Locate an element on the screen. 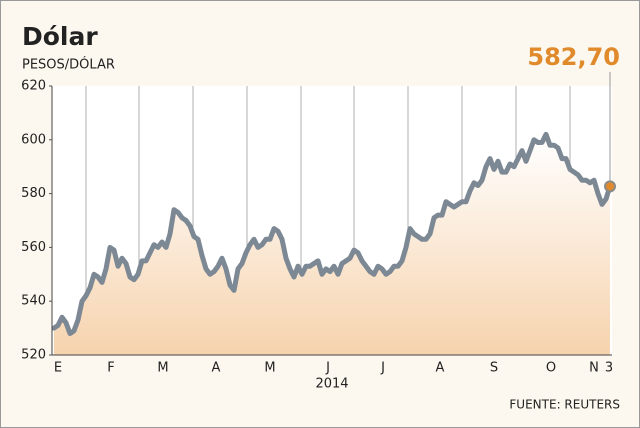 This screenshot has height=428, width=640. x-tick-label: E is located at coordinates (58, 368).